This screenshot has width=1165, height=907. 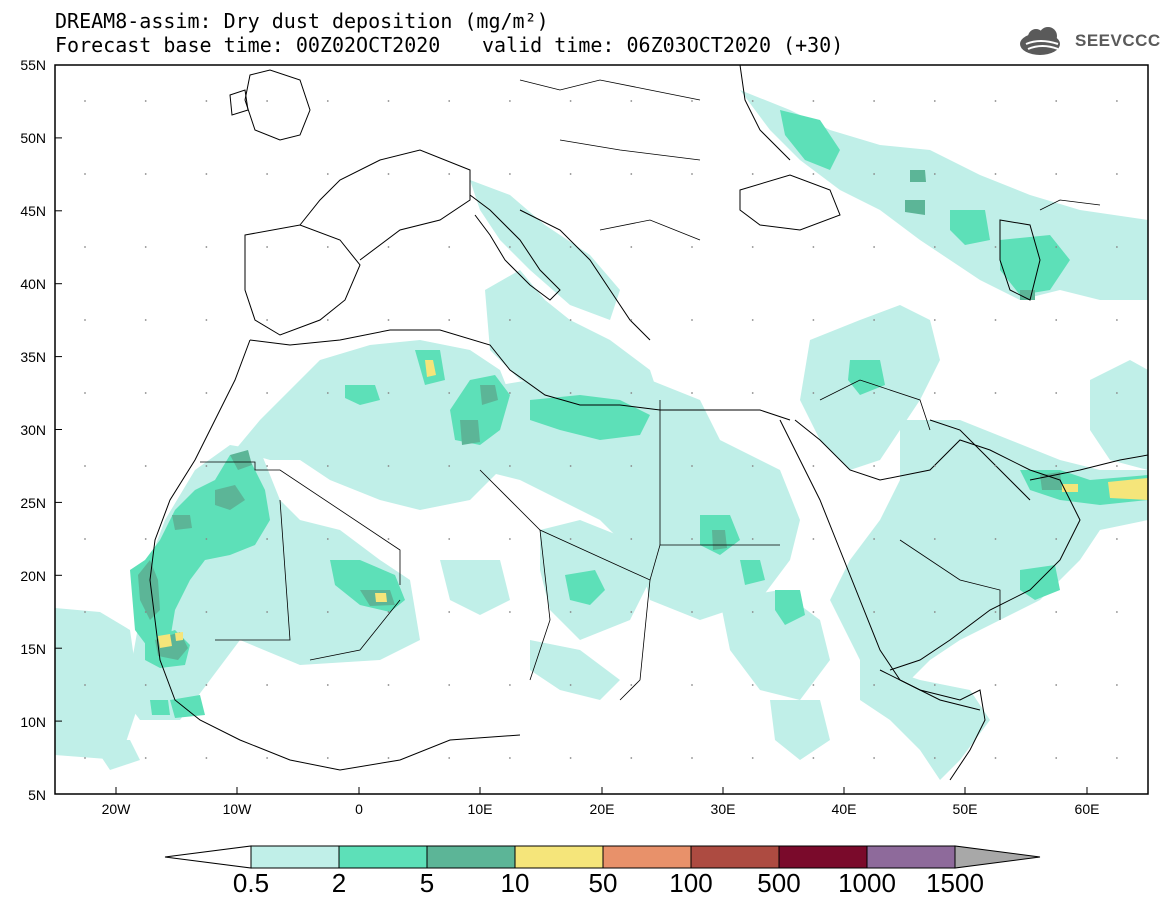 What do you see at coordinates (33, 503) in the screenshot?
I see `lat-label-25n: 25N` at bounding box center [33, 503].